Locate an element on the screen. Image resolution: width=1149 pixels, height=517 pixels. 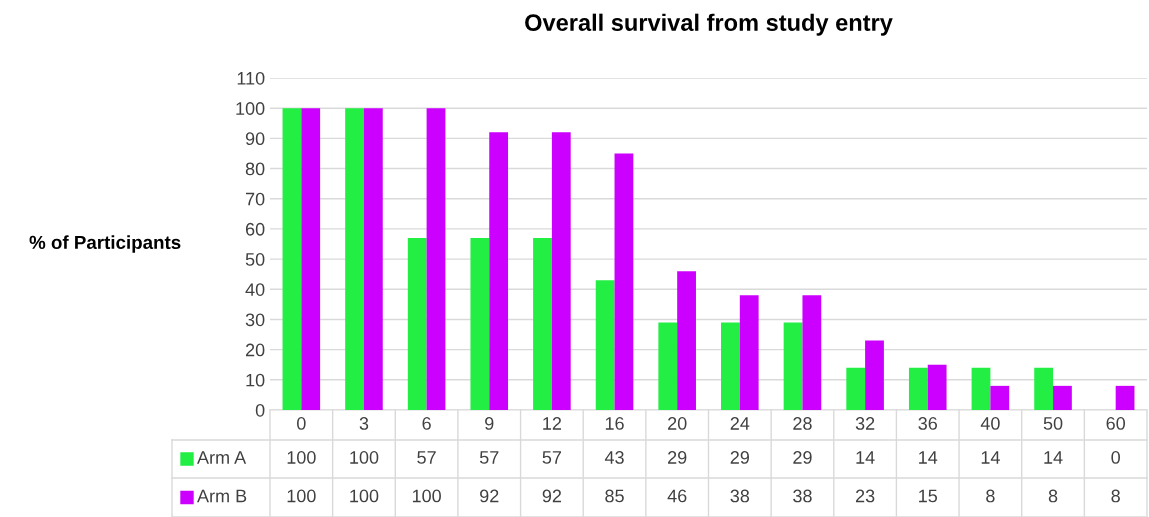
x-tick-label: 40 is located at coordinates (990, 423).